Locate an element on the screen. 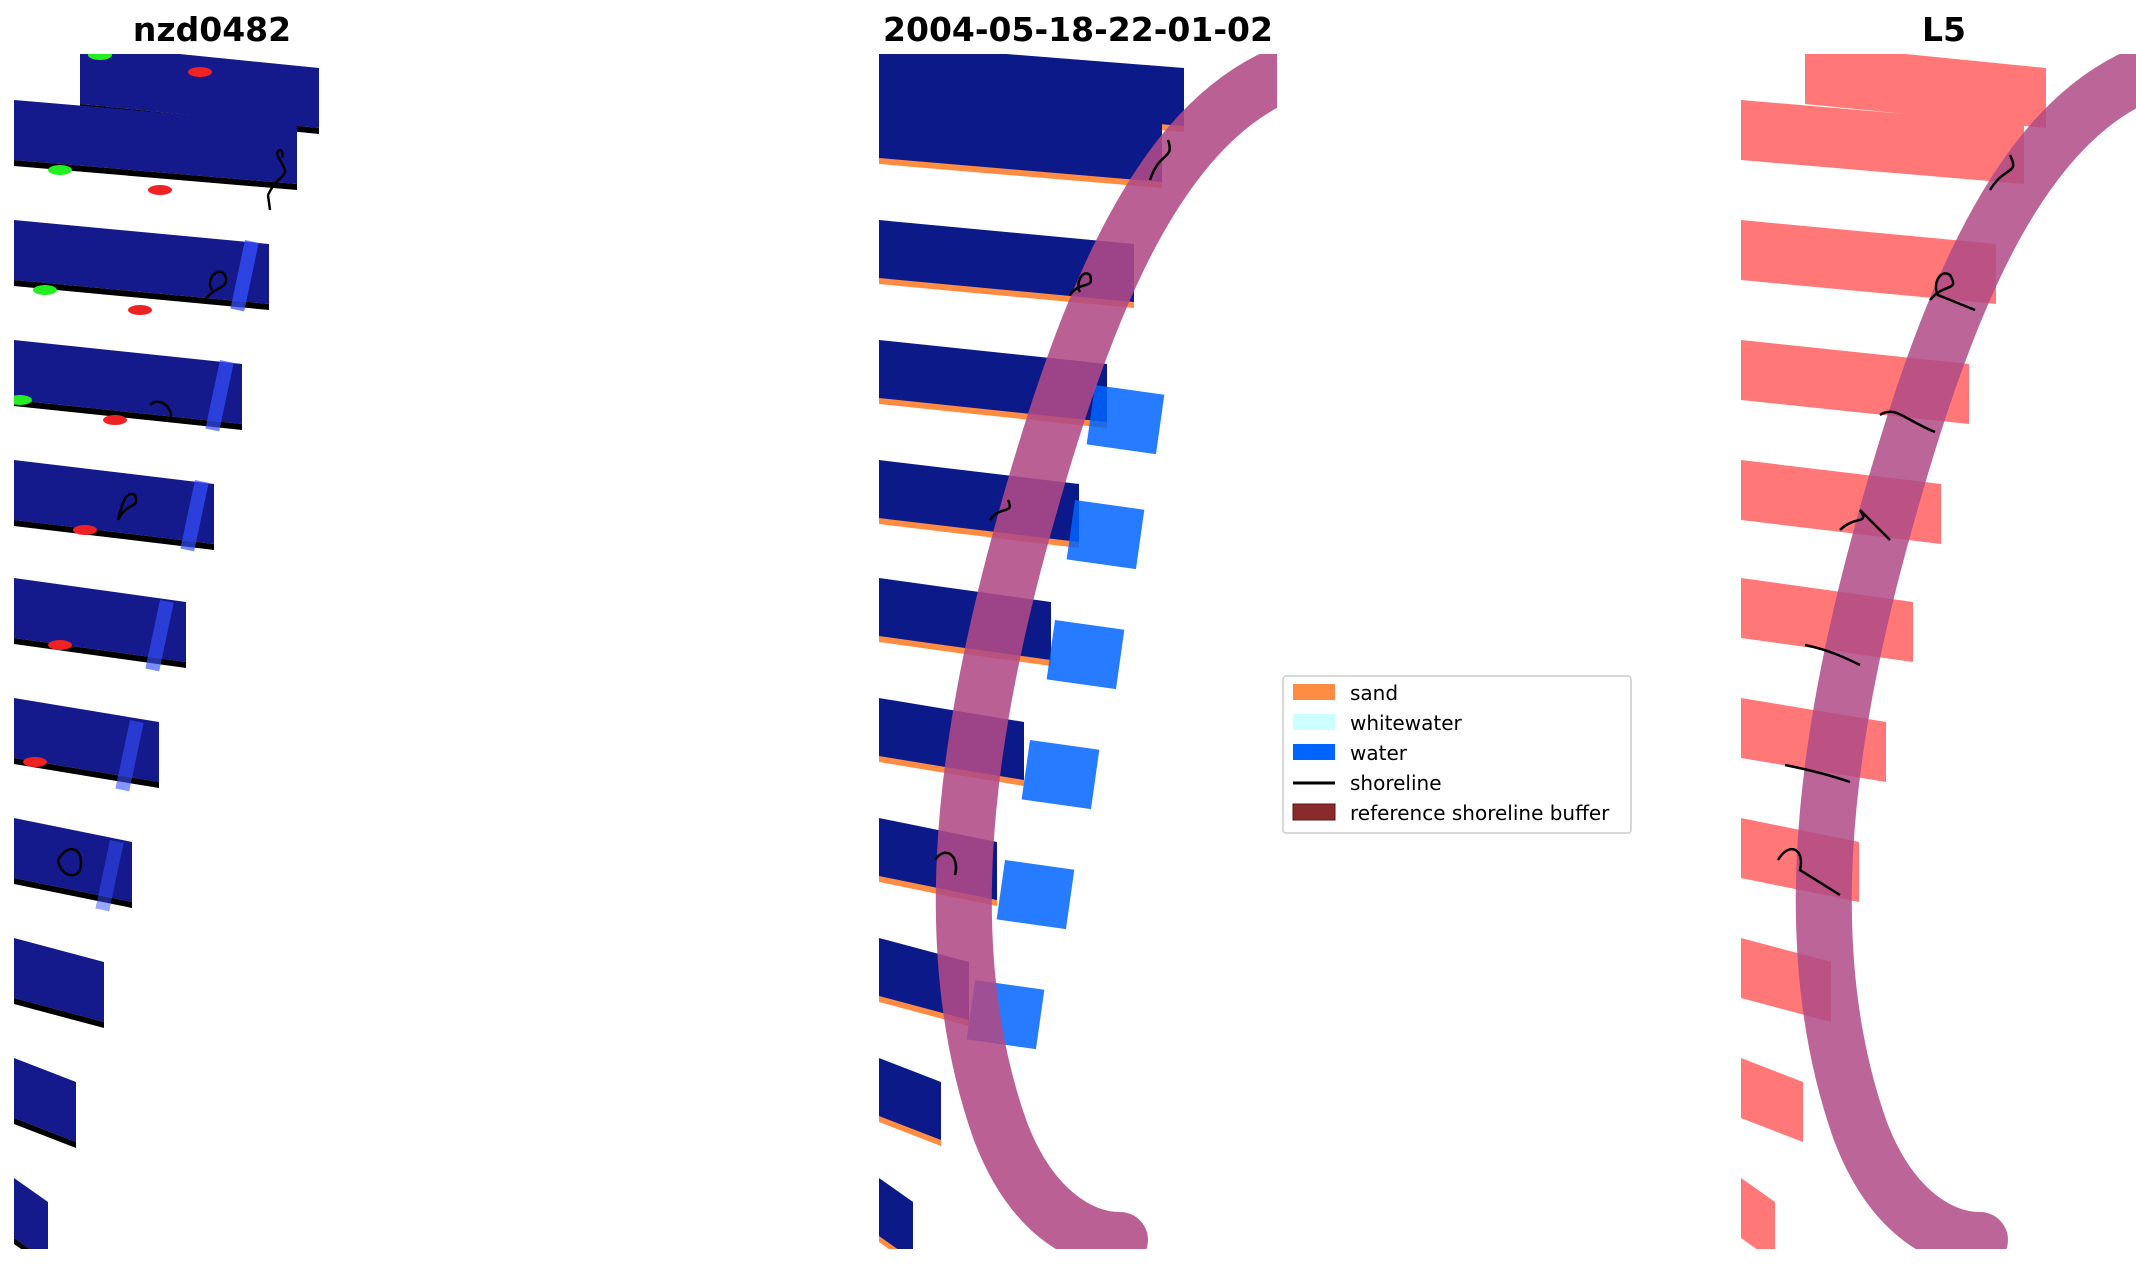 Image resolution: width=2136 pixels, height=1283 pixels. legend-box is located at coordinates (1457, 754).